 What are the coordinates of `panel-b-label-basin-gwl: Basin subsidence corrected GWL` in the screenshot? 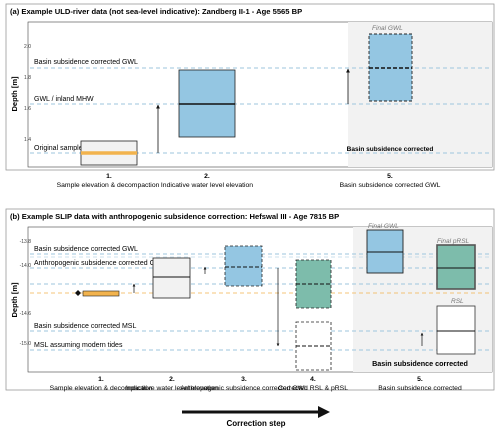 It's located at (86, 249).